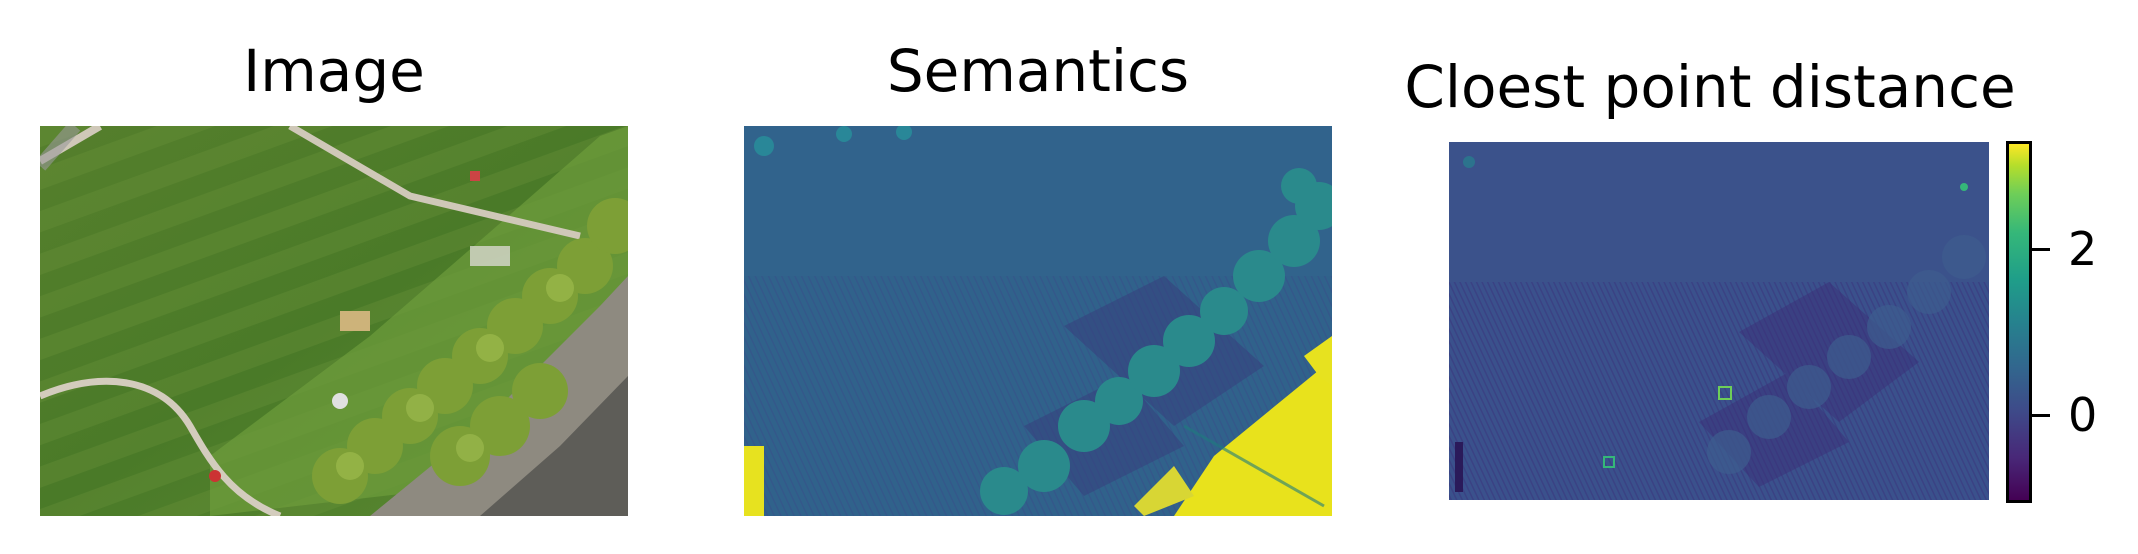 The image size is (2138, 554). Describe the element at coordinates (334, 71) in the screenshot. I see `panel-title-image: Image` at that location.